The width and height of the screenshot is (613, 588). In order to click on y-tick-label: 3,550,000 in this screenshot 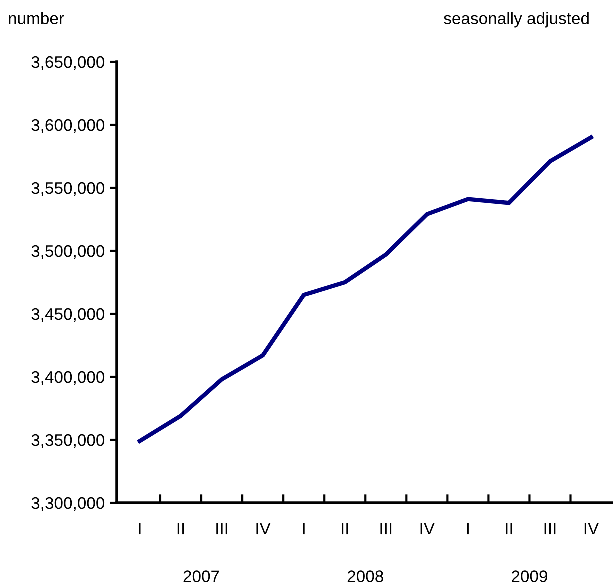, I will do `click(68, 189)`.